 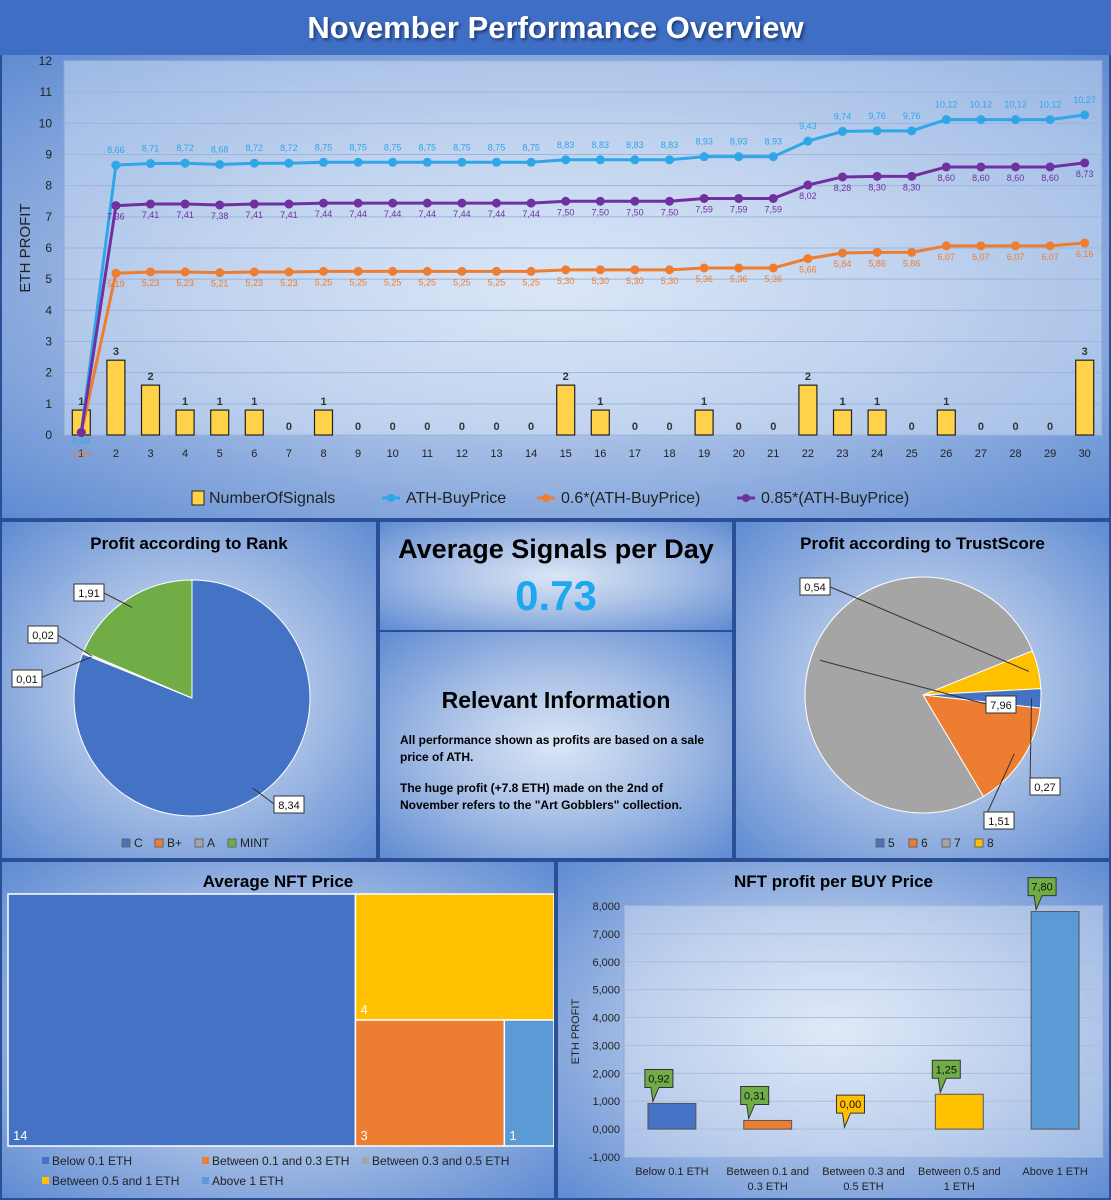 I want to click on legend-label: A, so click(x=211, y=843).